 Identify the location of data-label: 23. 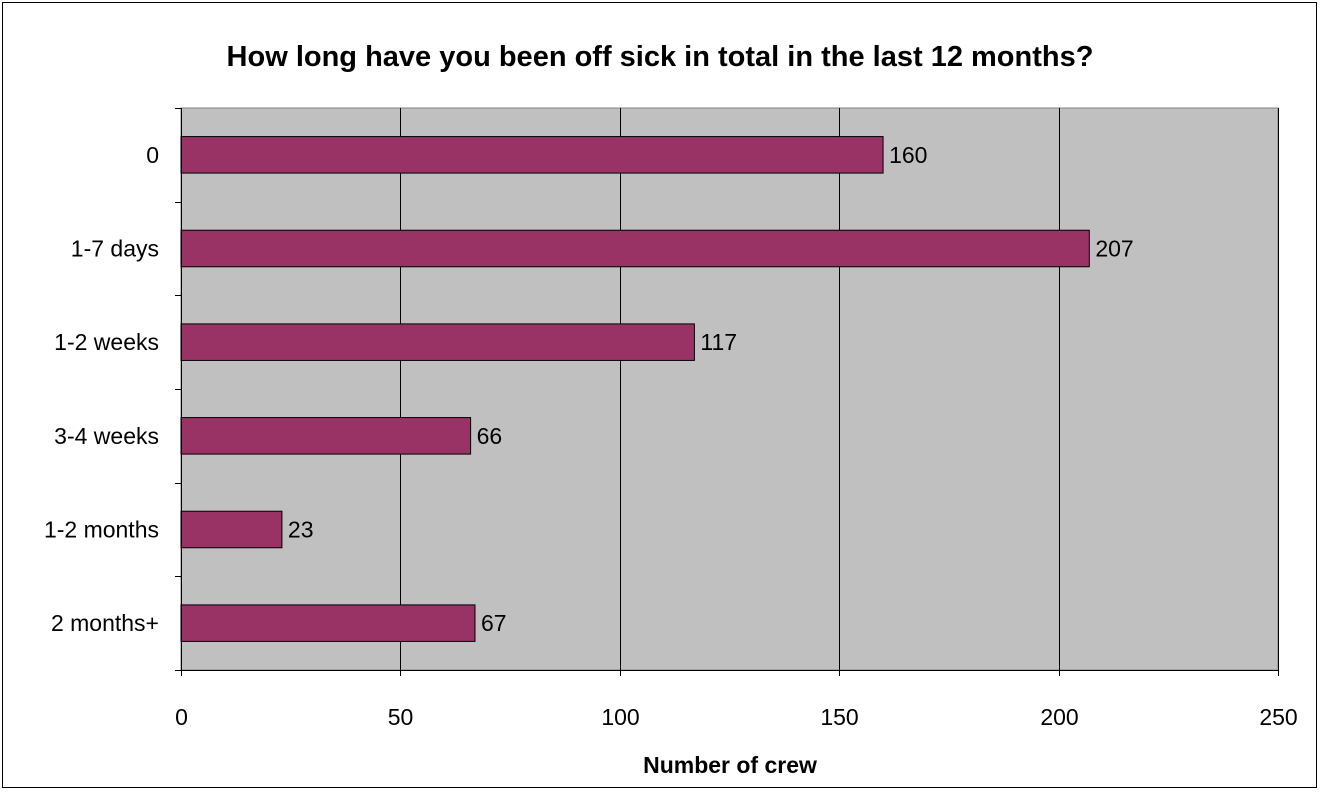
(301, 530).